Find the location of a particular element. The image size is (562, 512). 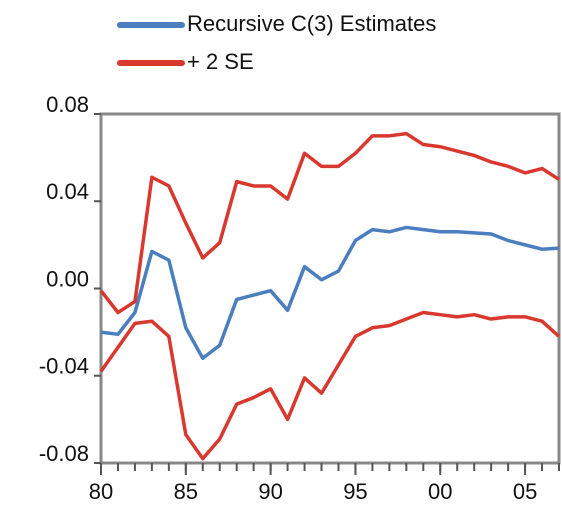

legend-label: Recursive C(3) Estimates is located at coordinates (311, 23).